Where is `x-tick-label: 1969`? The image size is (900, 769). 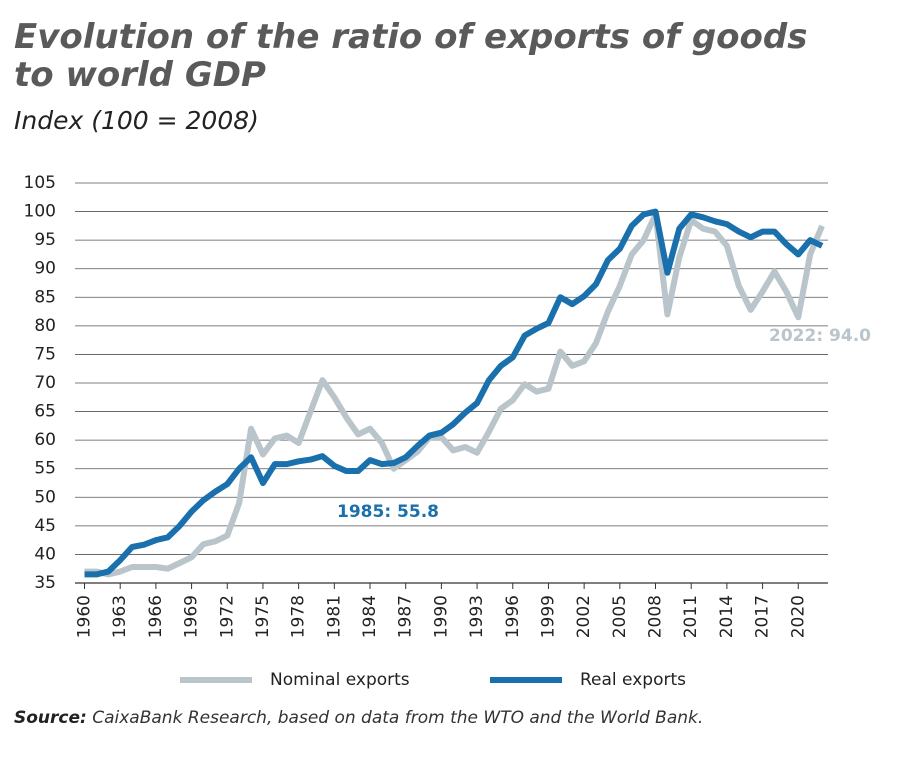
x-tick-label: 1969 is located at coordinates (192, 616).